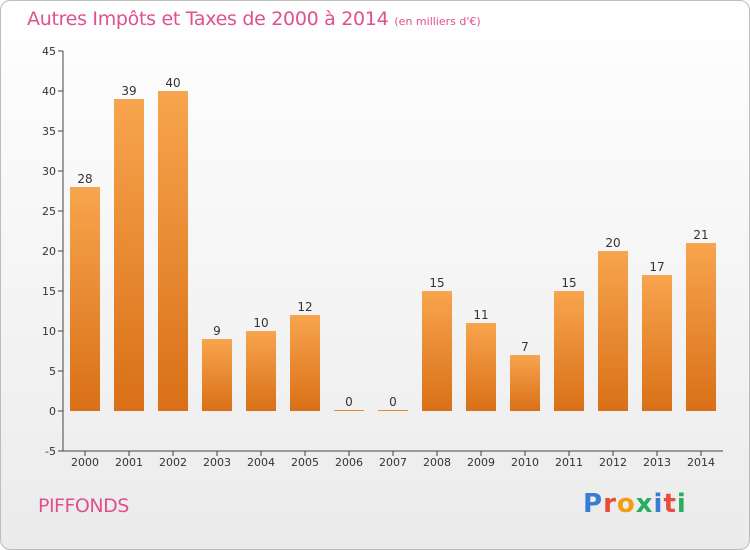 The image size is (750, 550). What do you see at coordinates (305, 462) in the screenshot?
I see `x-tick-label: 2005` at bounding box center [305, 462].